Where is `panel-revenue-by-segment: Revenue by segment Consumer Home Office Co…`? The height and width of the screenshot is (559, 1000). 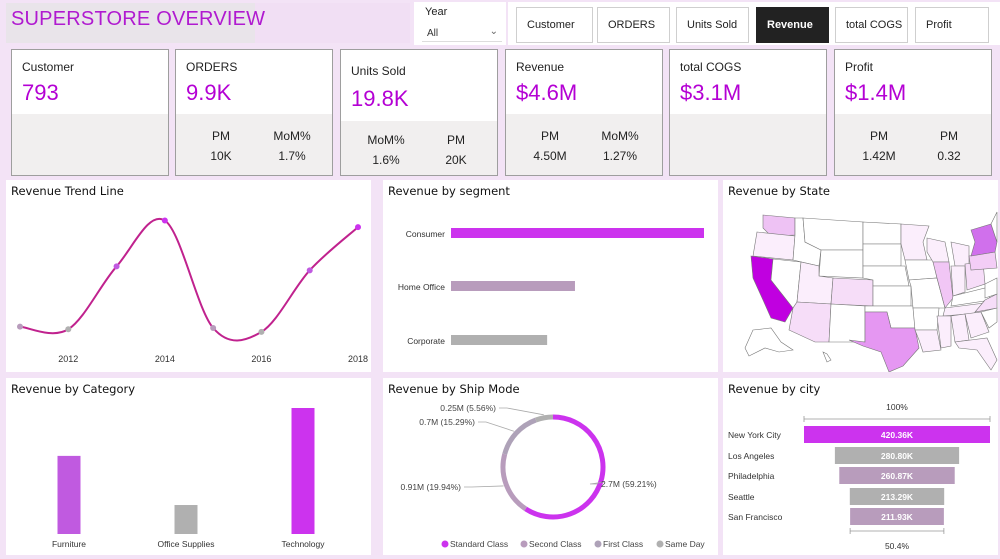
panel-revenue-by-segment: Revenue by segment Consumer Home Office Co… is located at coordinates (550, 276).